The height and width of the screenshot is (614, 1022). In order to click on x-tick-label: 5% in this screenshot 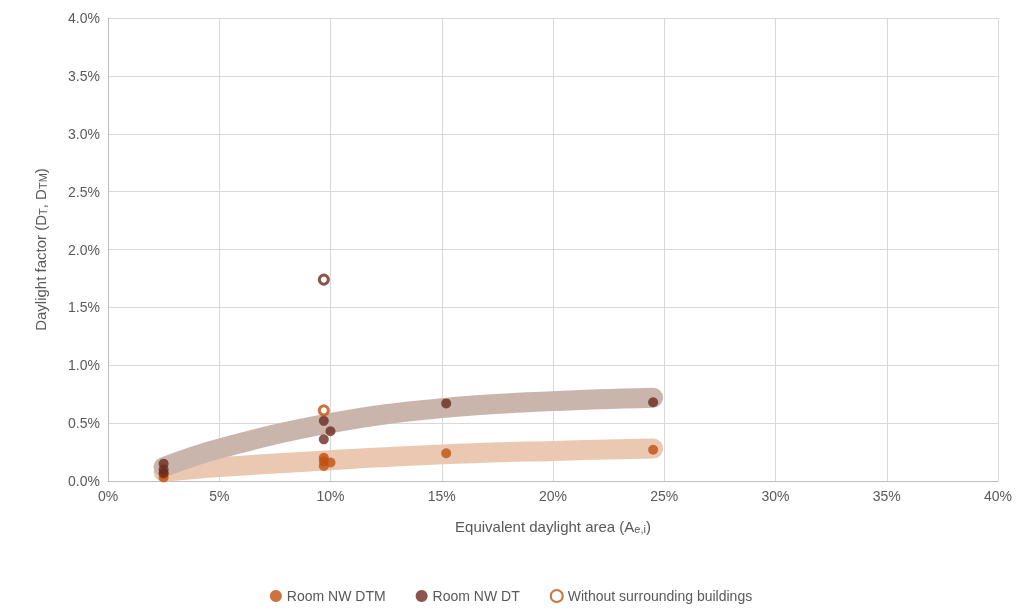, I will do `click(219, 496)`.